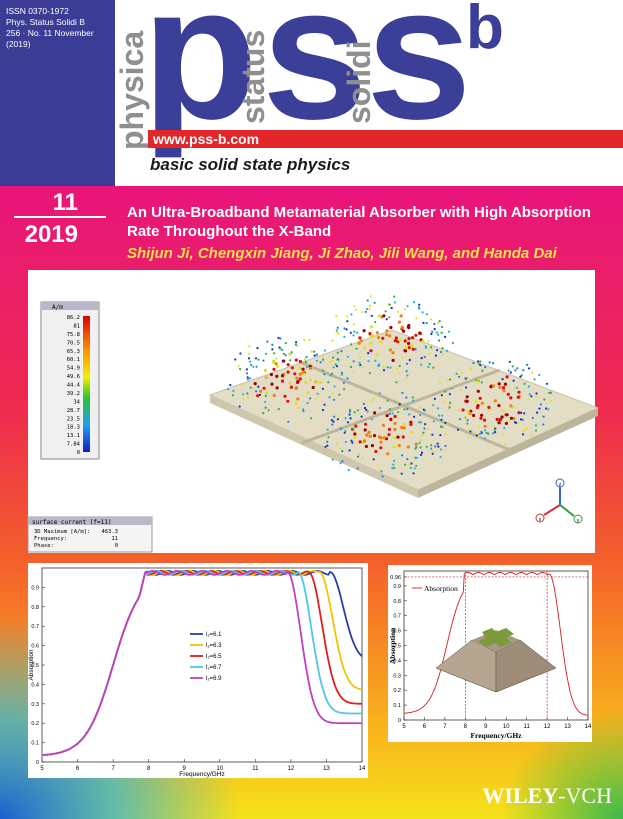 The width and height of the screenshot is (623, 819). Describe the element at coordinates (397, 617) in the screenshot. I see `y-tick-label: 0.7` at that location.